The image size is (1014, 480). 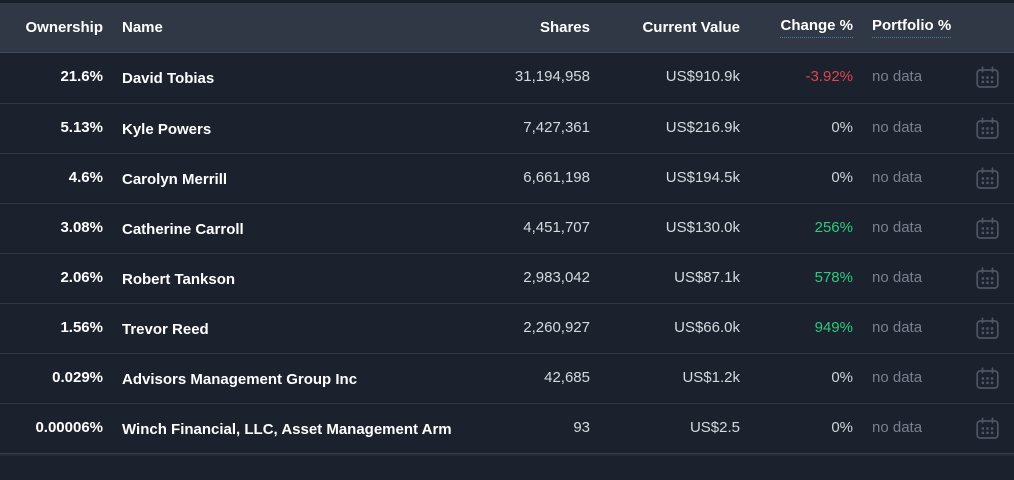 I want to click on shares-value: 7,427,361, so click(x=556, y=127).